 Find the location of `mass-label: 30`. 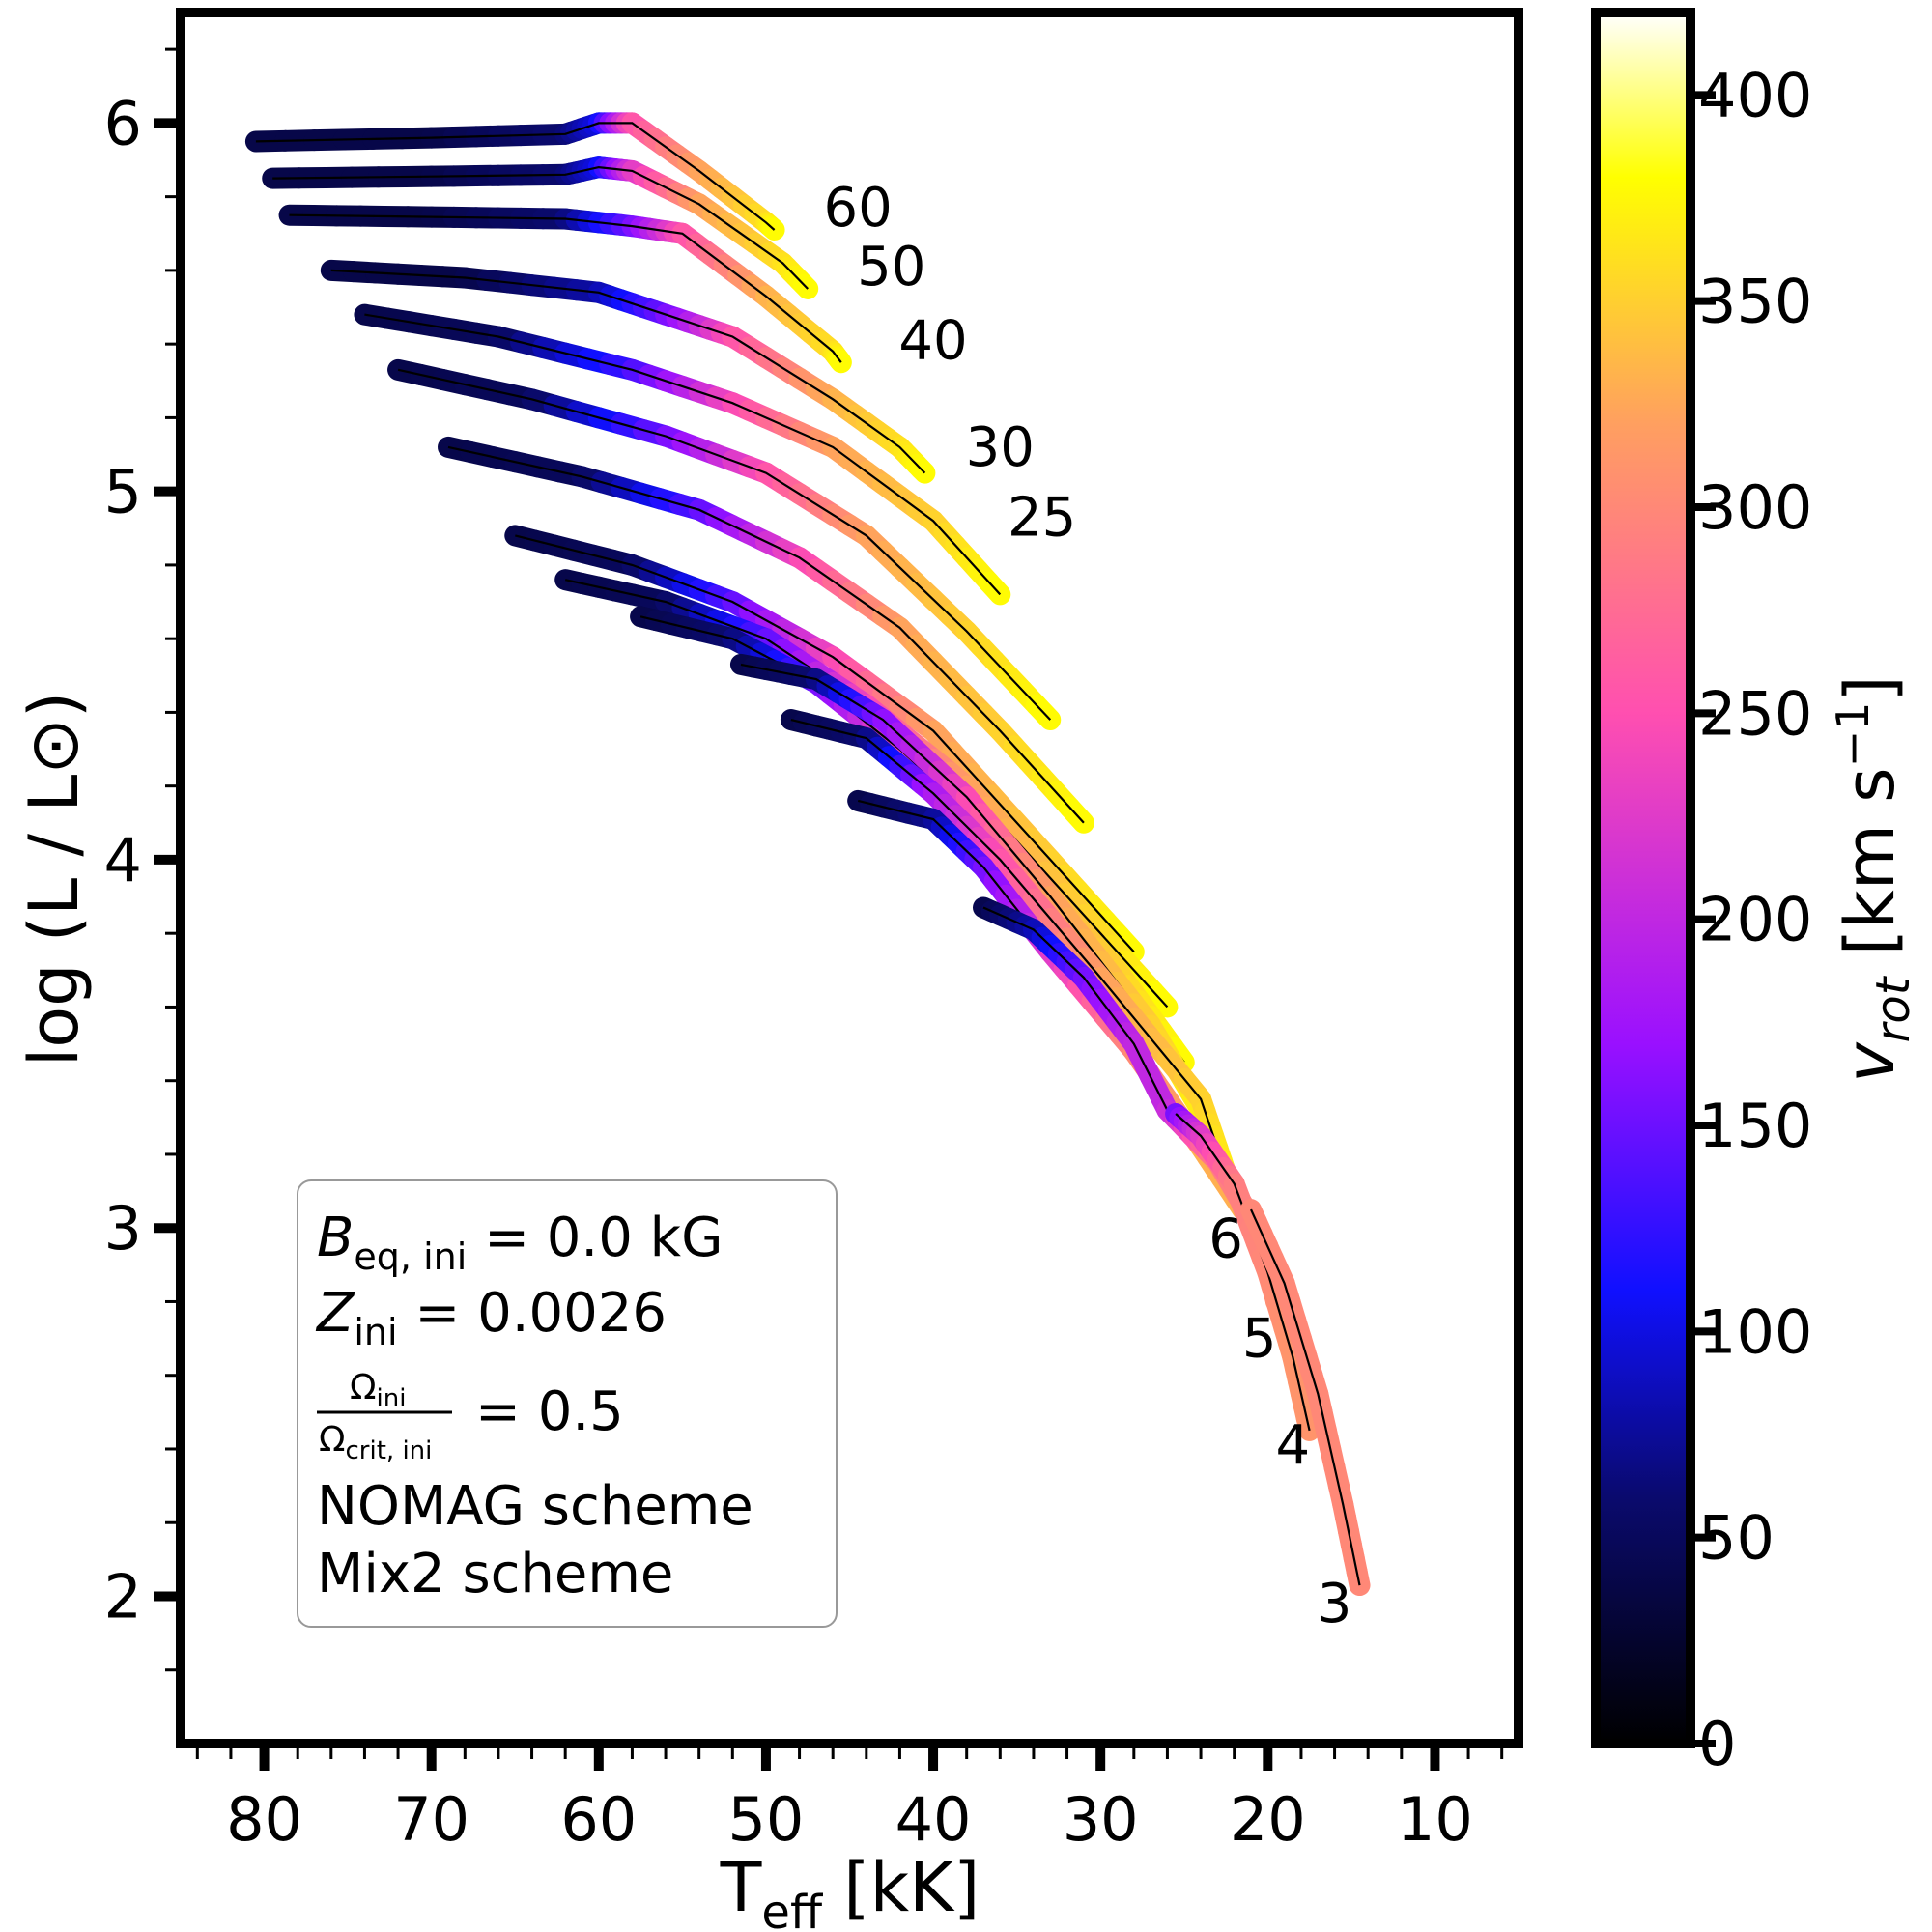

mass-label: 30 is located at coordinates (1000, 447).